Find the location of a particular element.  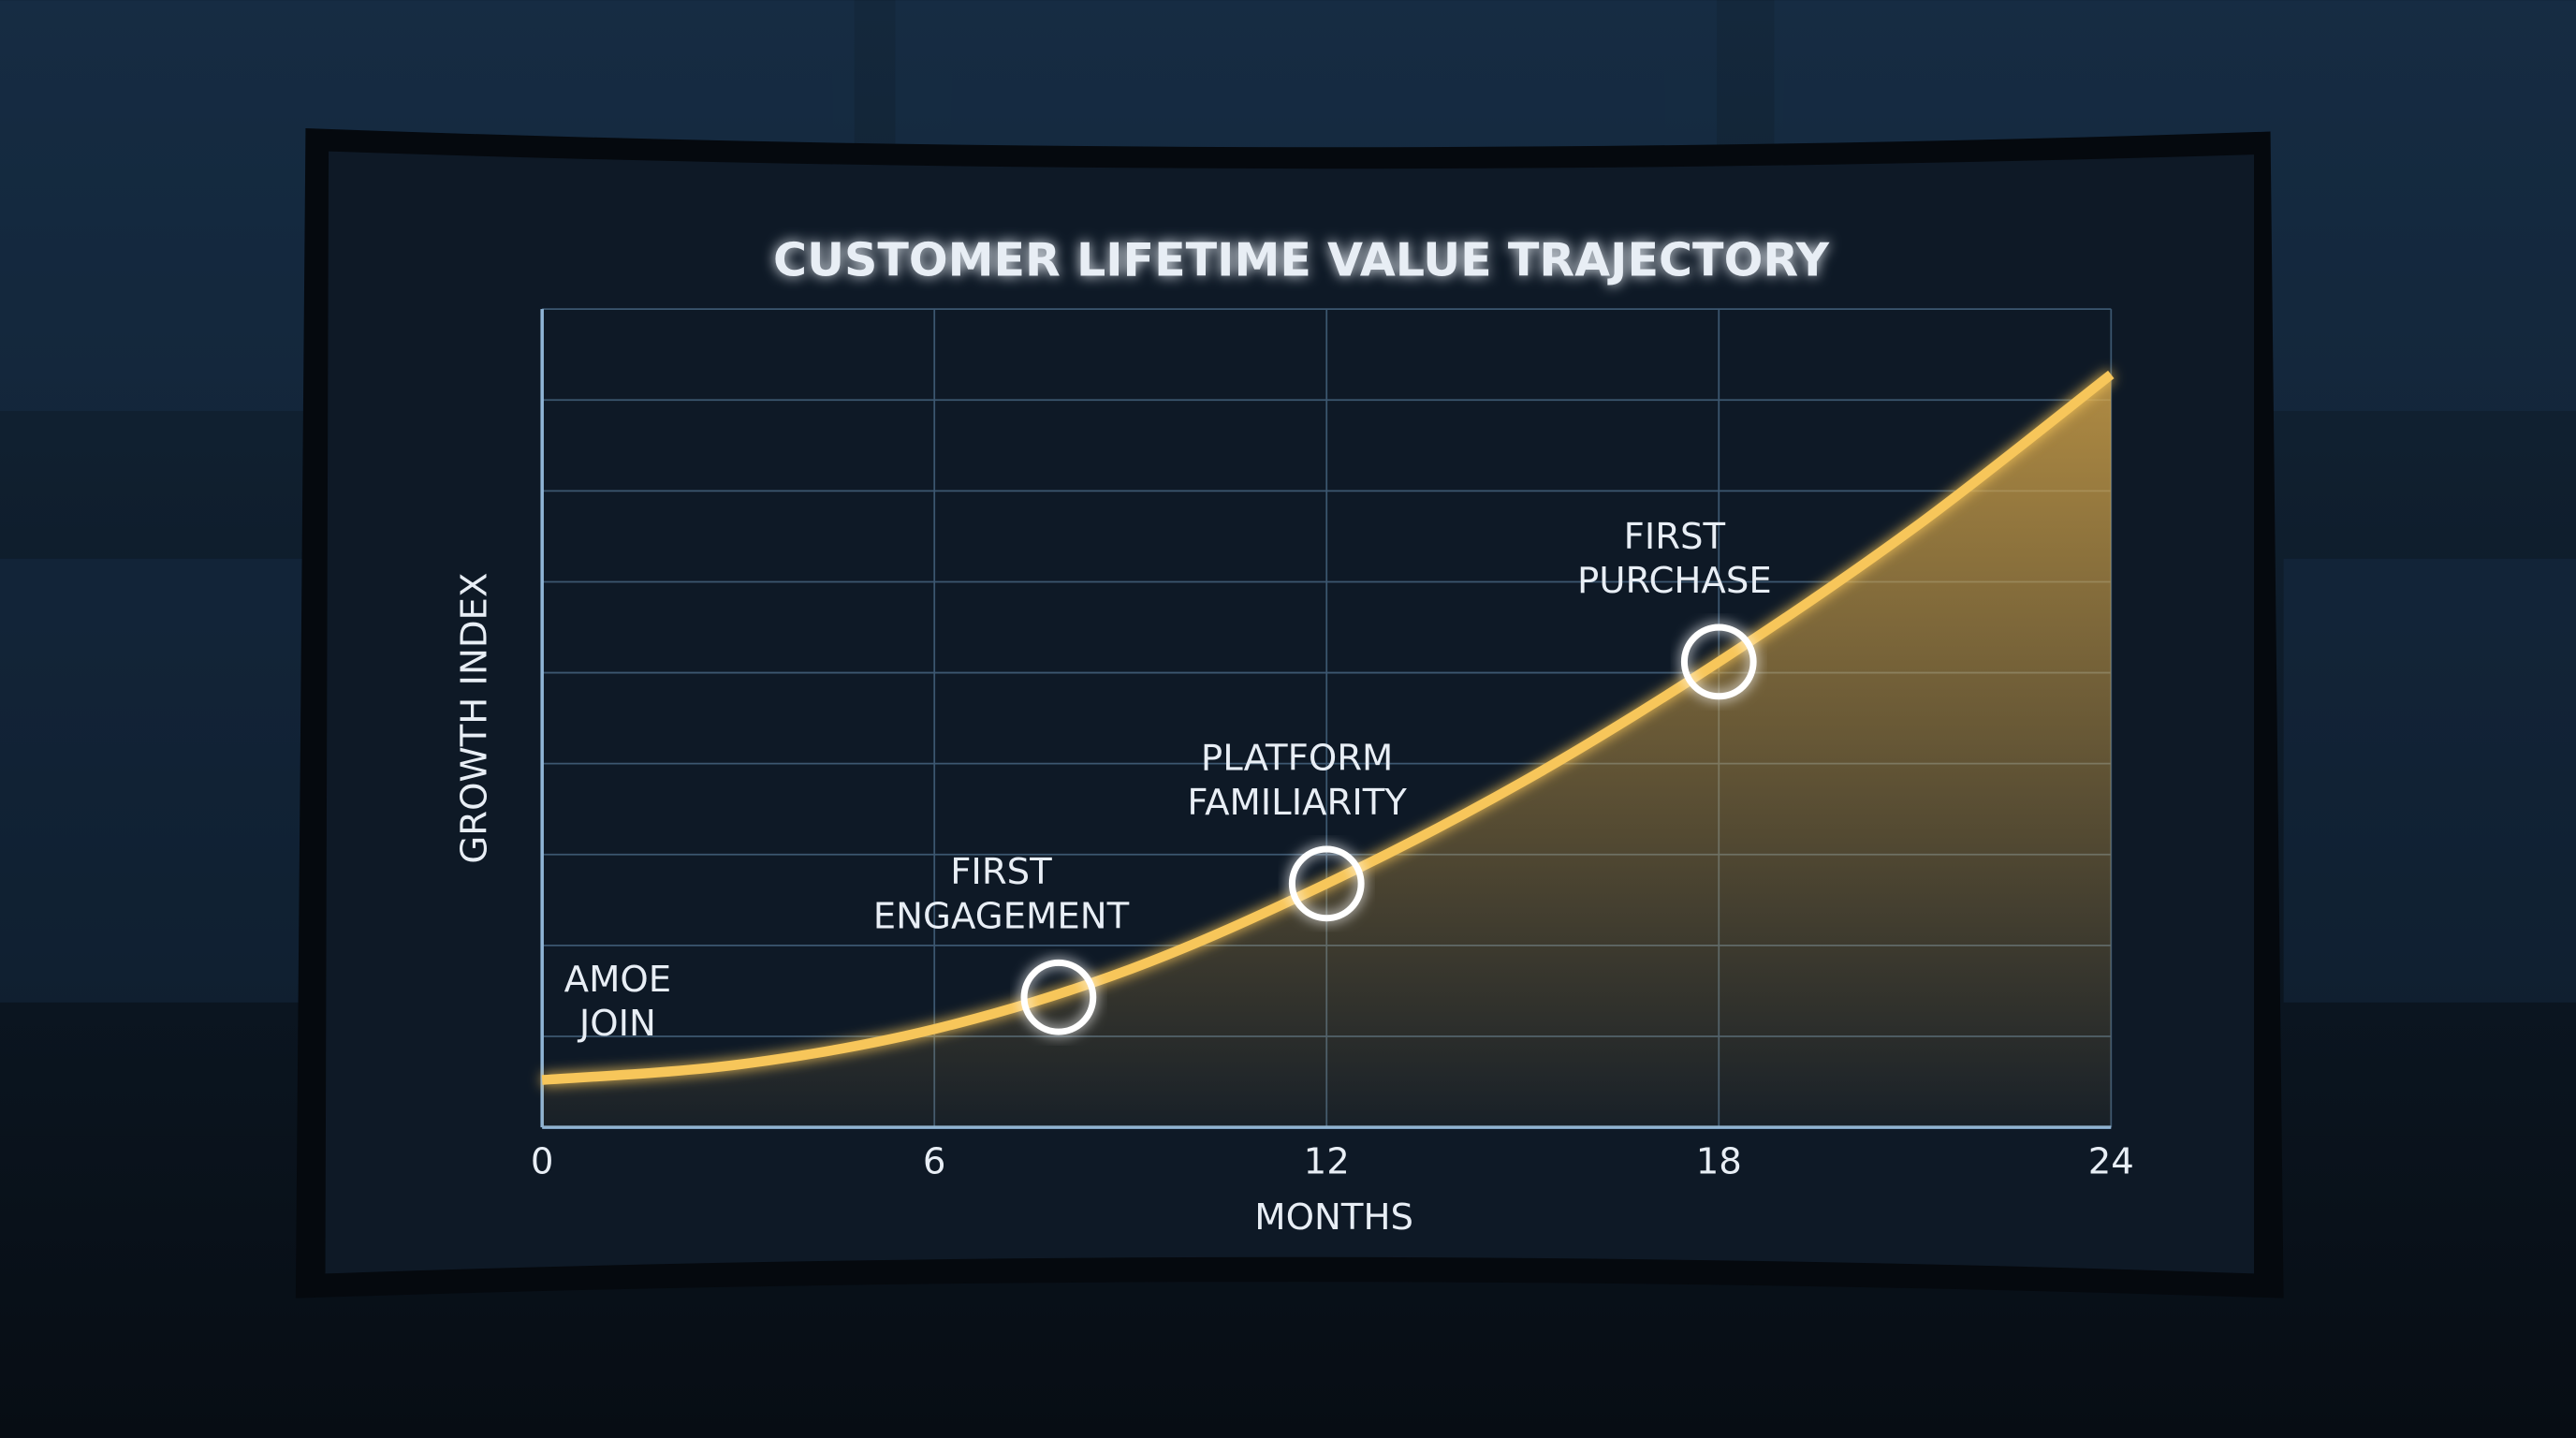

annotation-label: AMOE is located at coordinates (618, 980).